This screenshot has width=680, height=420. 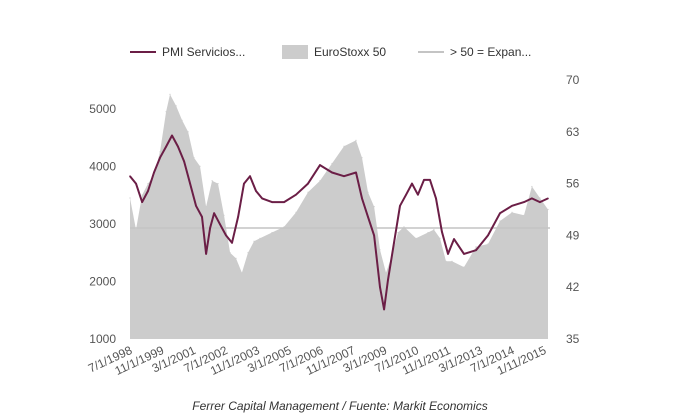 What do you see at coordinates (295, 52) in the screenshot?
I see `legend-swatch` at bounding box center [295, 52].